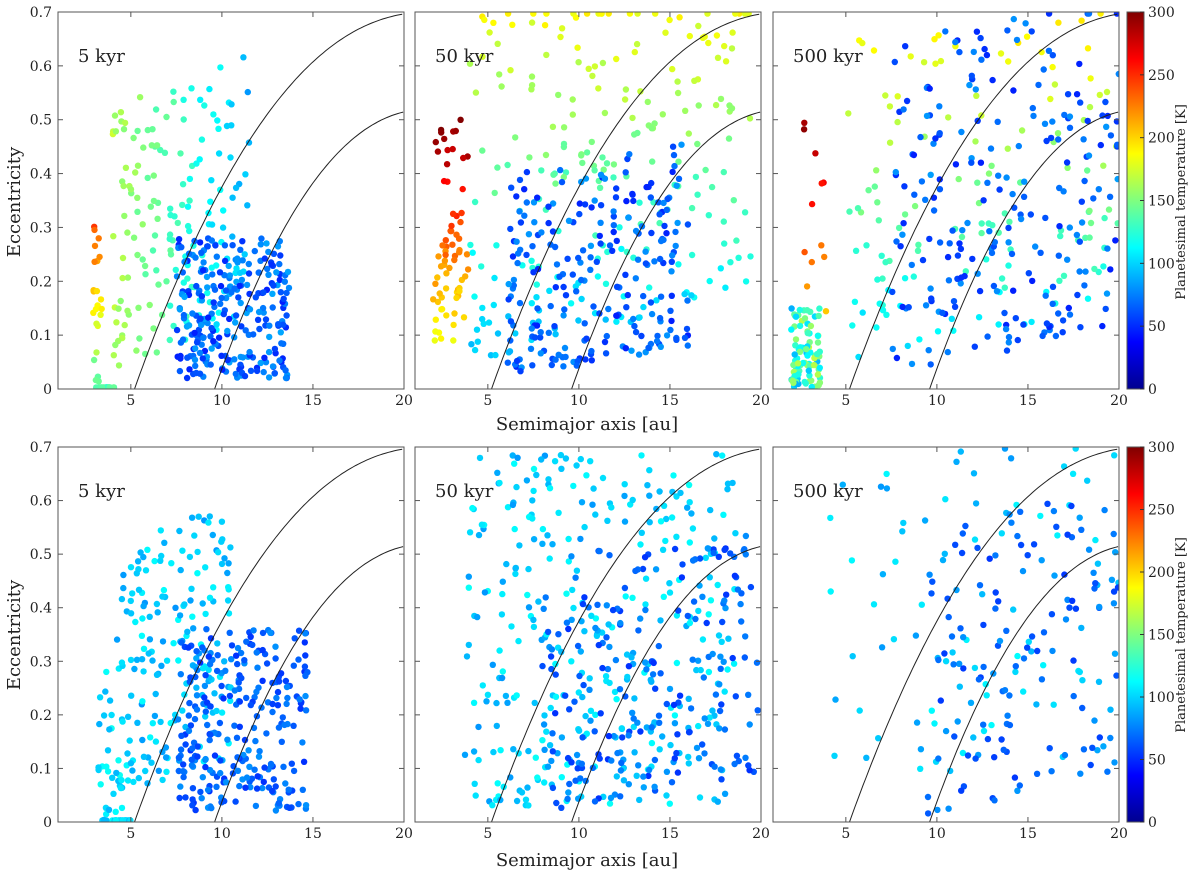  Describe the element at coordinates (101, 56) in the screenshot. I see `panel-time-label: 5 kyr` at that location.